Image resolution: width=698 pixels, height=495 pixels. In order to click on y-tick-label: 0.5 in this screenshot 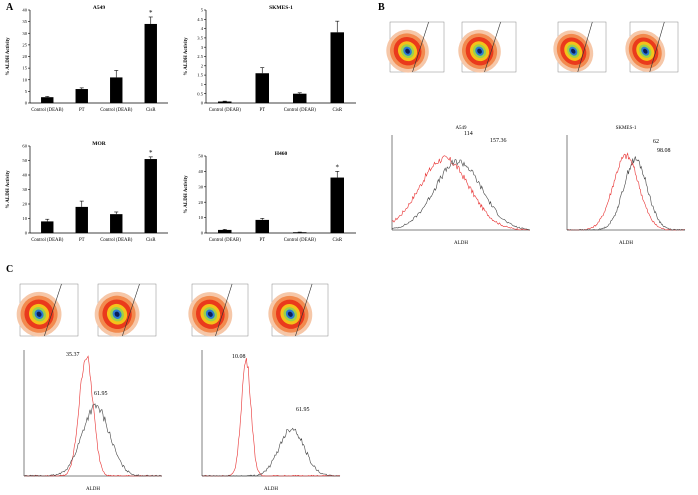, I will do `click(200, 93)`.